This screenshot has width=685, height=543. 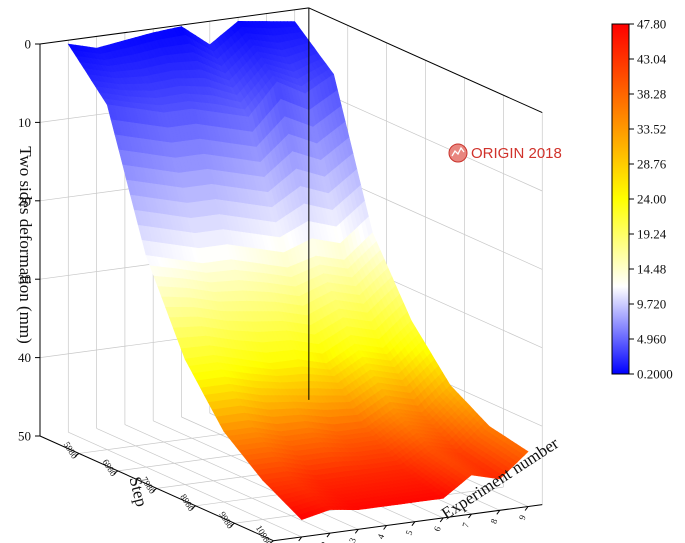 I want to click on step-tick-label: 5980, so click(x=71, y=450).